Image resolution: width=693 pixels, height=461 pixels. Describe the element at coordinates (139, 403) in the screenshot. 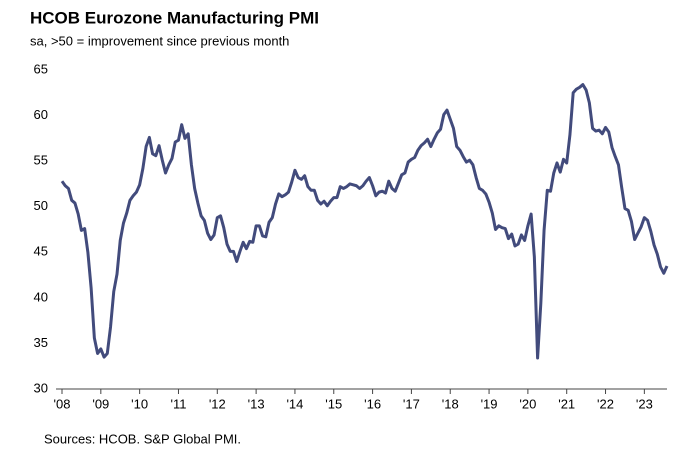

I see `x-tick-label: '10` at that location.